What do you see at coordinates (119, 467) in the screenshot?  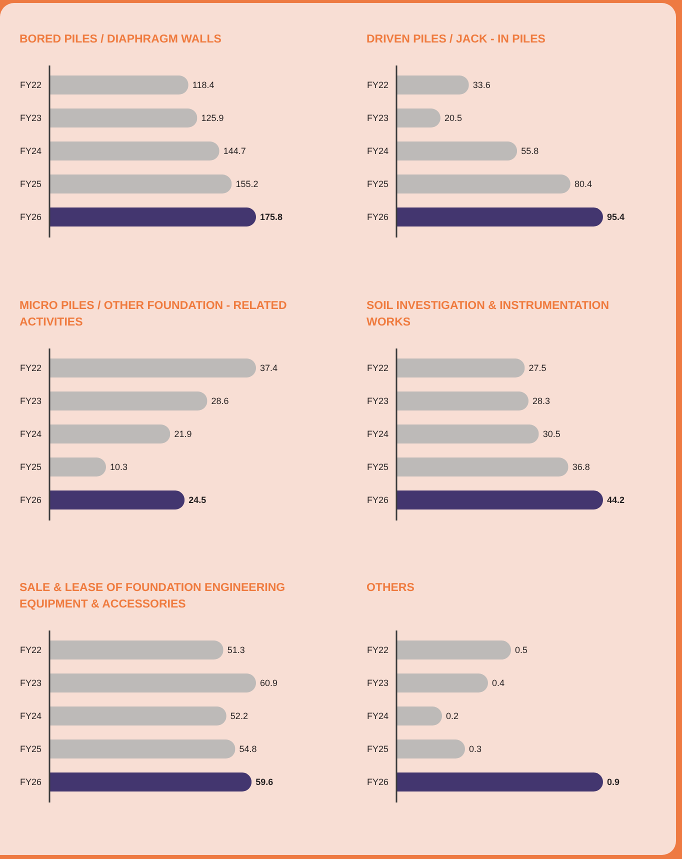 I see `data-label: 10.3` at bounding box center [119, 467].